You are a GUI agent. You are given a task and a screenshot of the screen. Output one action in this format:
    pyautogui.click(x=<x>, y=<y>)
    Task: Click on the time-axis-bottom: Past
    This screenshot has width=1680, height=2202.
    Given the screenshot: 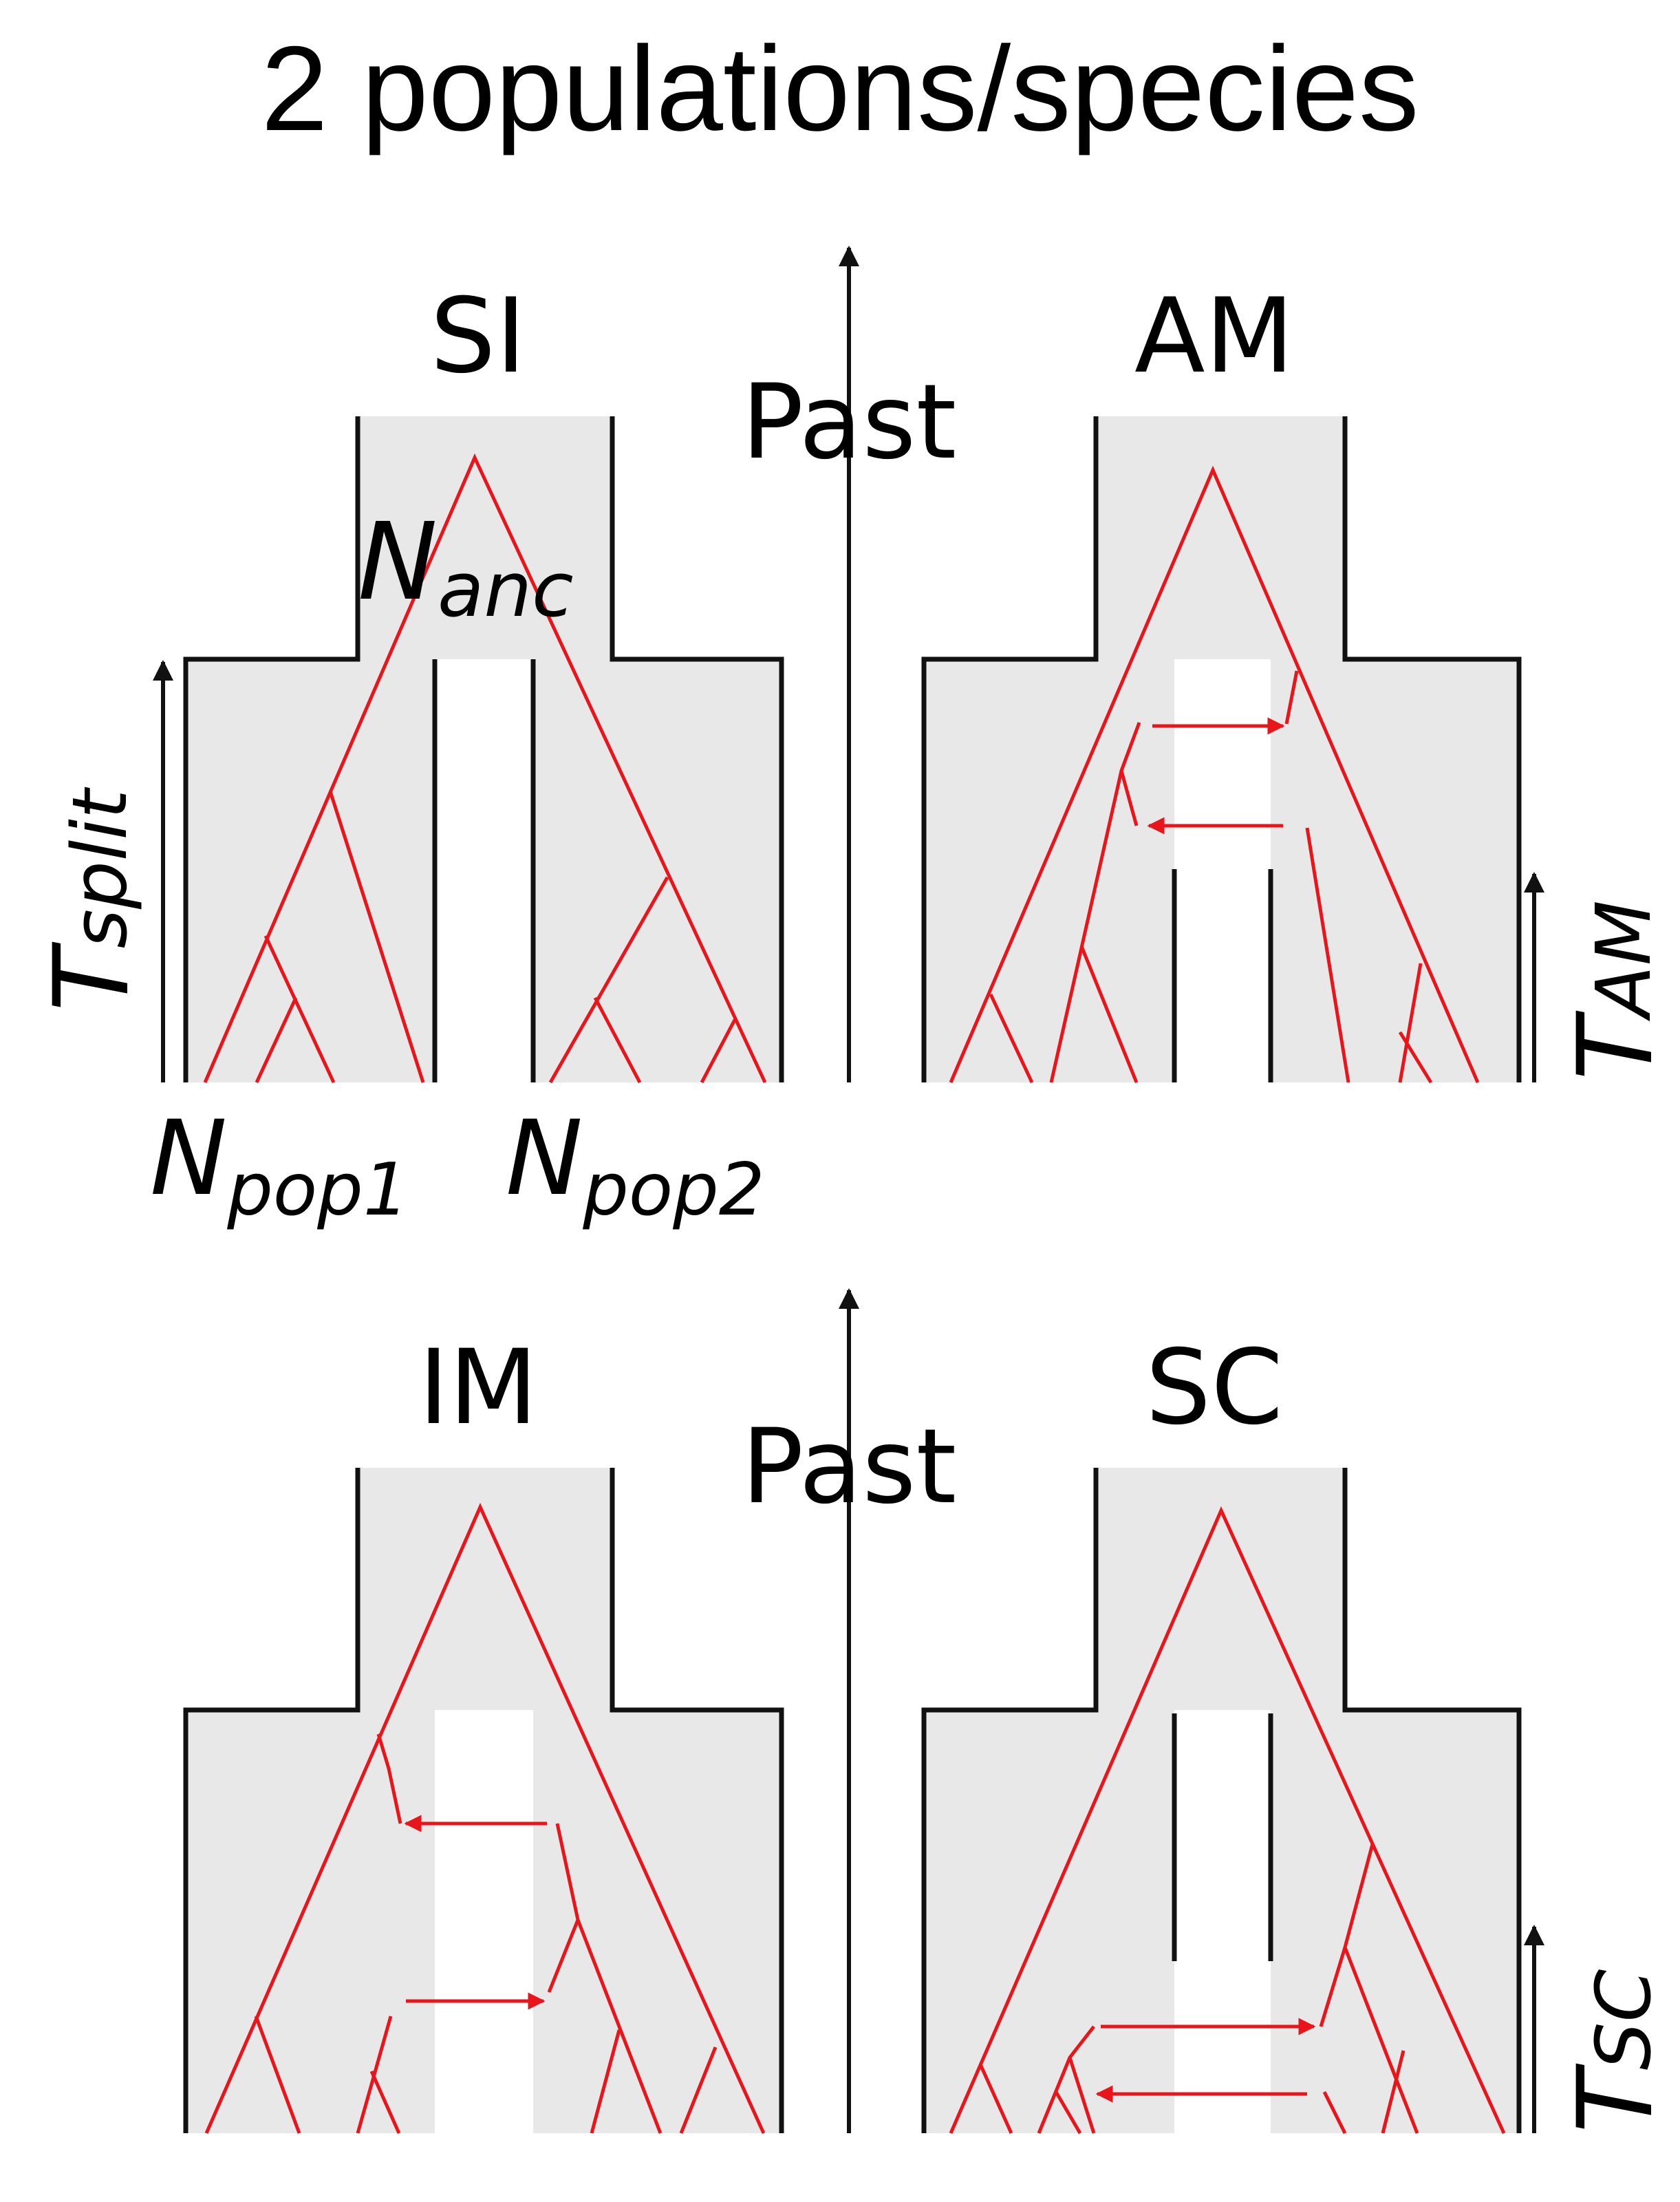 What is the action you would take?
    pyautogui.click(x=850, y=1710)
    